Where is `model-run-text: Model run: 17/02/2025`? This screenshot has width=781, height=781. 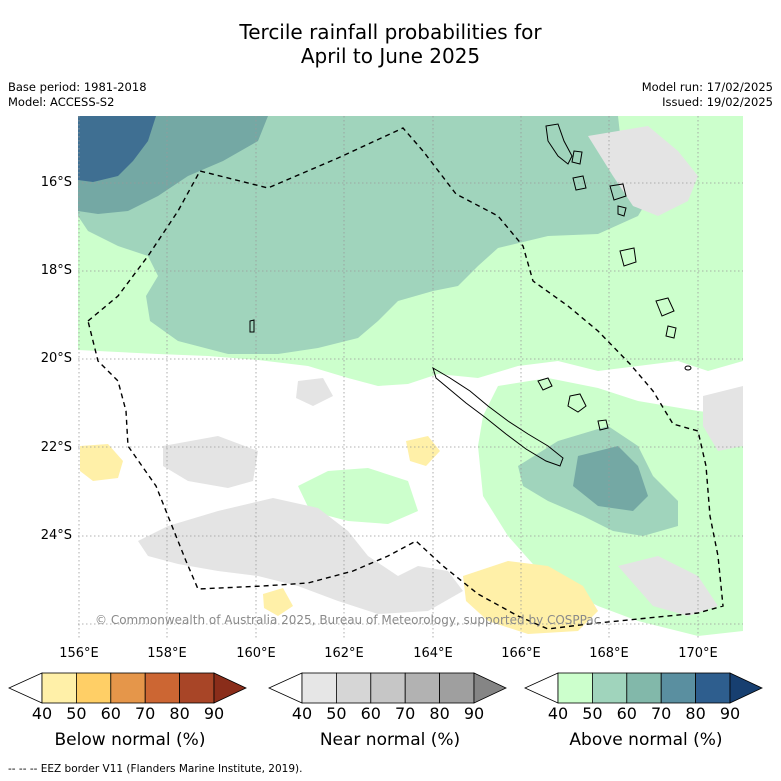
model-run-text: Model run: 17/02/2025 is located at coordinates (707, 87).